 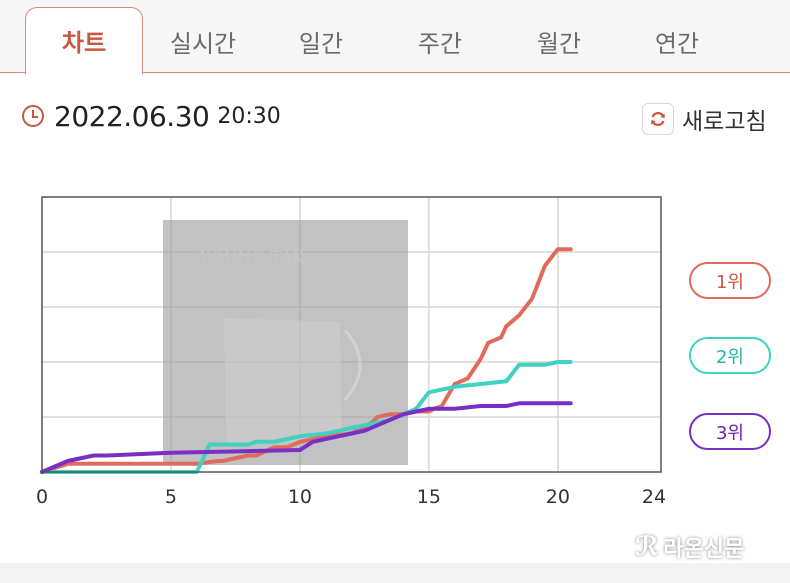 I want to click on x-tick-label: 0, so click(x=42, y=497).